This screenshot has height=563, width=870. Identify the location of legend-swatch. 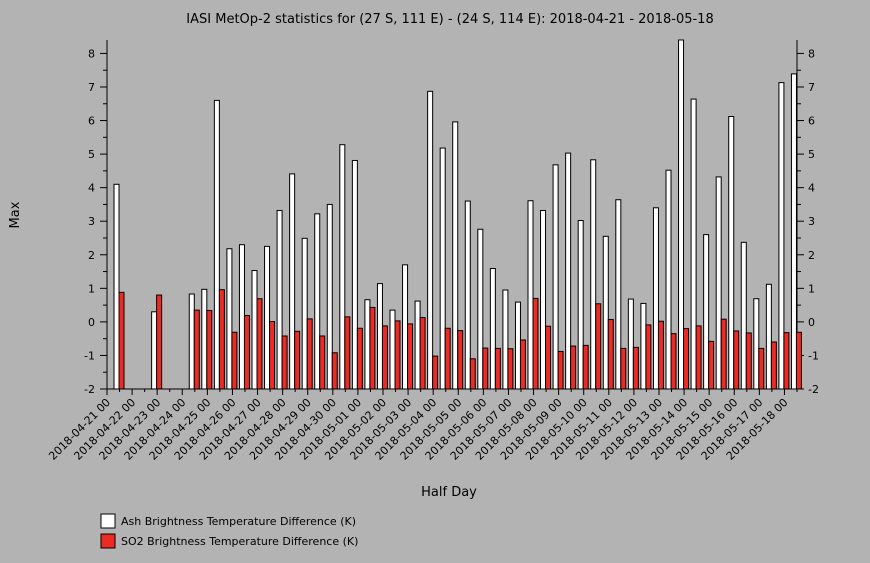
(108, 541).